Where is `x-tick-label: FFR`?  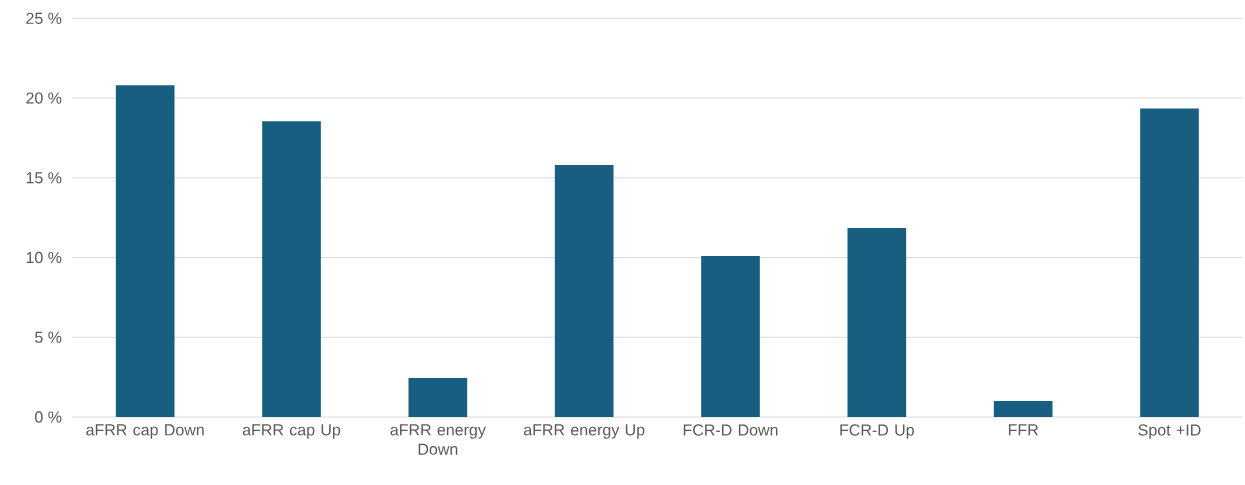
x-tick-label: FFR is located at coordinates (1023, 430).